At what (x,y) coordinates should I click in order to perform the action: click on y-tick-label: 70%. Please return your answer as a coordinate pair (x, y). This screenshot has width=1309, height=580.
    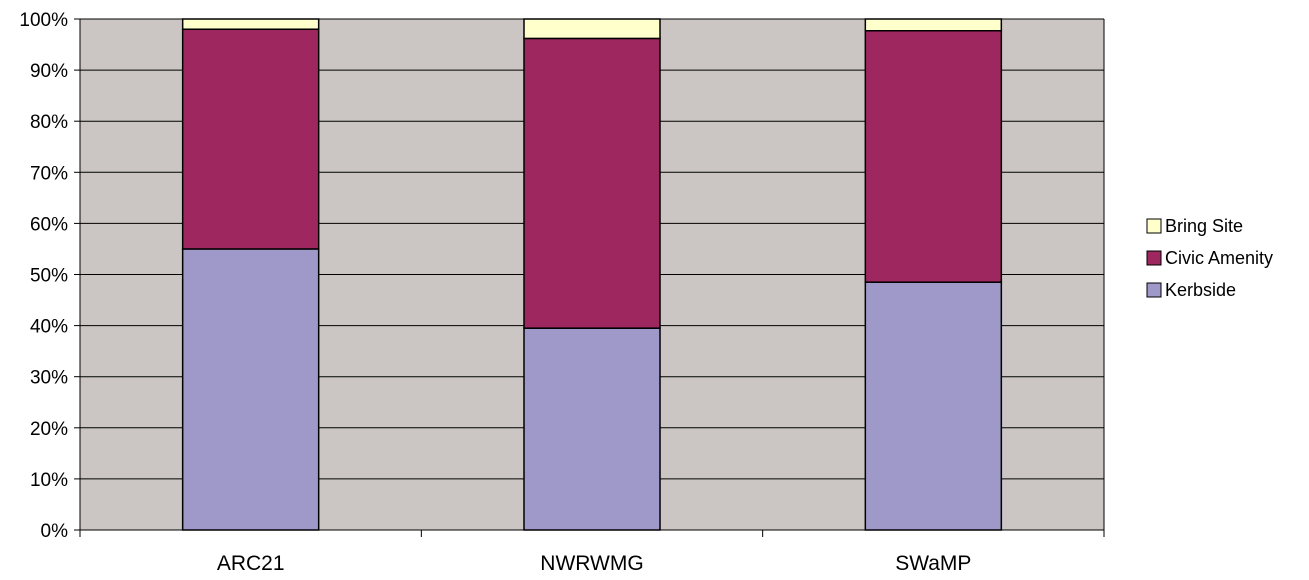
    Looking at the image, I should click on (49, 173).